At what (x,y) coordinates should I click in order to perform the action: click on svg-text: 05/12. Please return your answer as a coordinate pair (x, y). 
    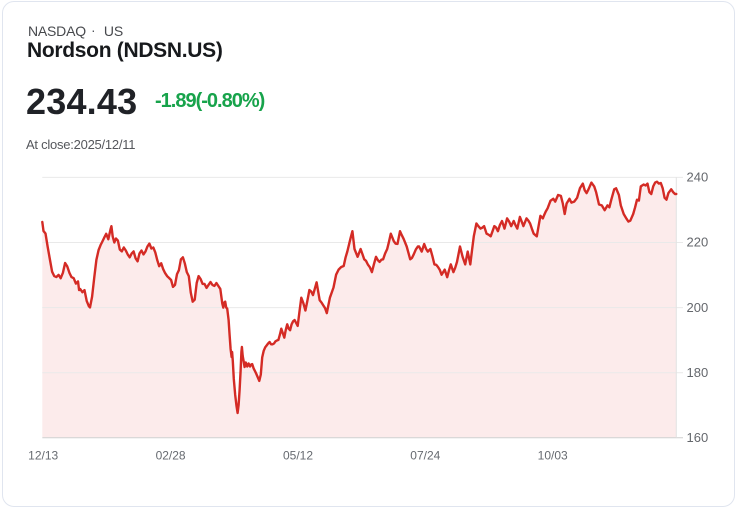
    Looking at the image, I should click on (298, 455).